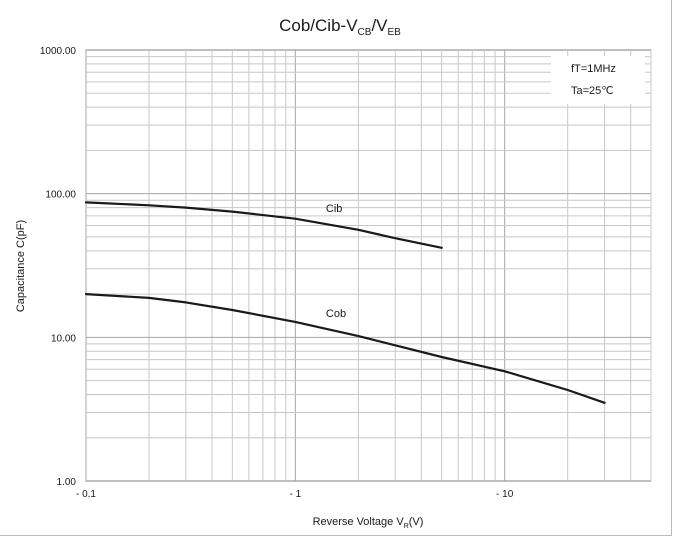 This screenshot has height=541, width=683. Describe the element at coordinates (336, 314) in the screenshot. I see `annotation-cob: Cob` at that location.